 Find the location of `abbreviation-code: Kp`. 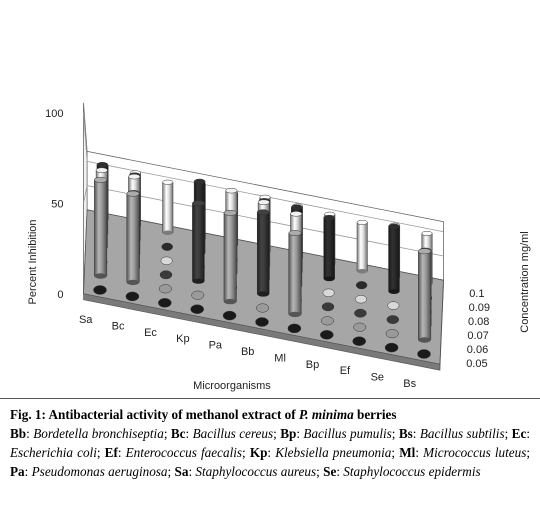

abbreviation-code: Kp is located at coordinates (258, 452).